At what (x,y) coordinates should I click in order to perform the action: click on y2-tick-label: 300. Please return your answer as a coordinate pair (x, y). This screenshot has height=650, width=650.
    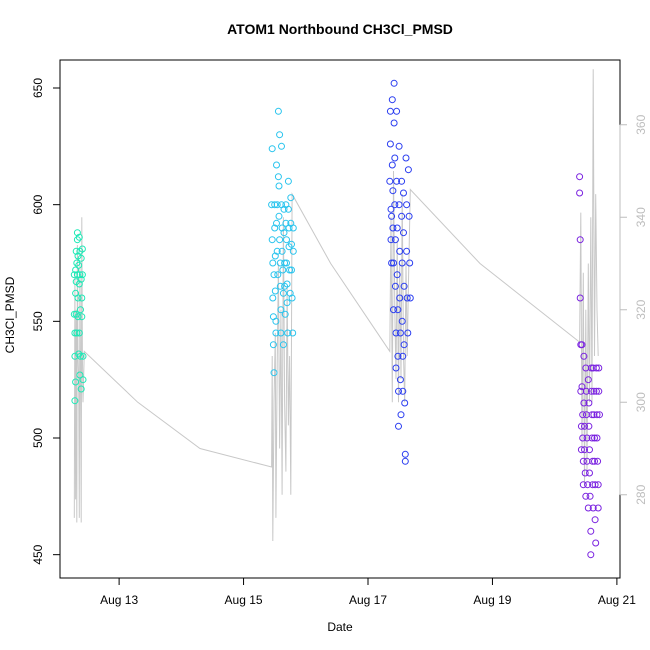
    Looking at the image, I should click on (641, 402).